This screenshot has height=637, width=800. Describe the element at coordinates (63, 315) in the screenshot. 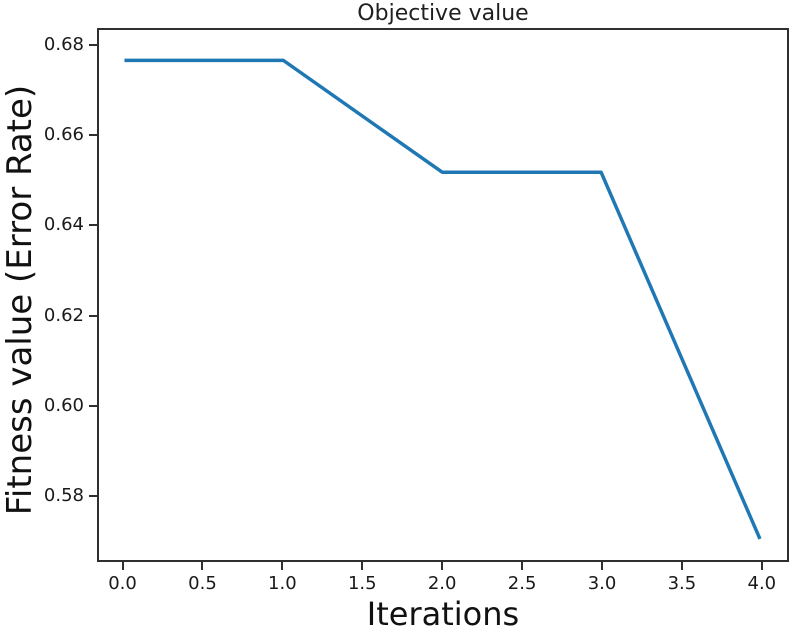

I see `y-tick-label: 0.62` at that location.